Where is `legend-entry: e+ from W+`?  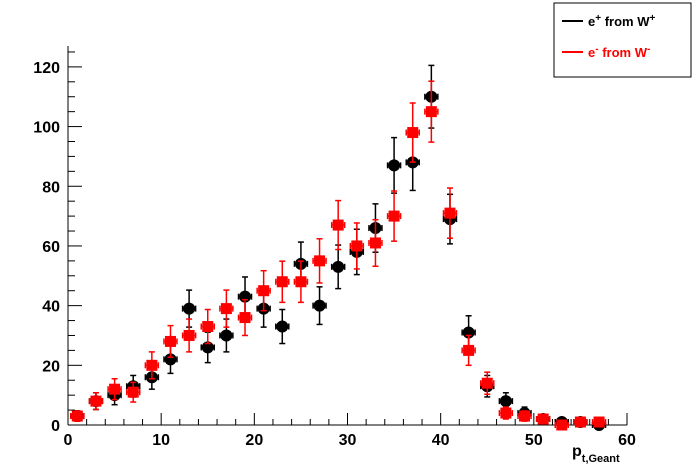
legend-entry: e+ from W+ is located at coordinates (608, 21).